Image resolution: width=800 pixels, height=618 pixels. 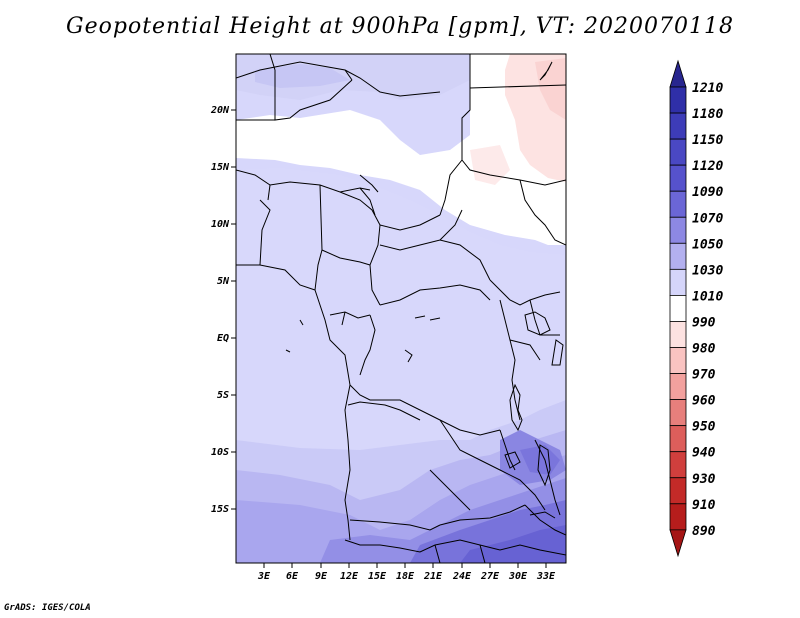 What do you see at coordinates (220, 167) in the screenshot?
I see `lat-label-15n: 15N` at bounding box center [220, 167].